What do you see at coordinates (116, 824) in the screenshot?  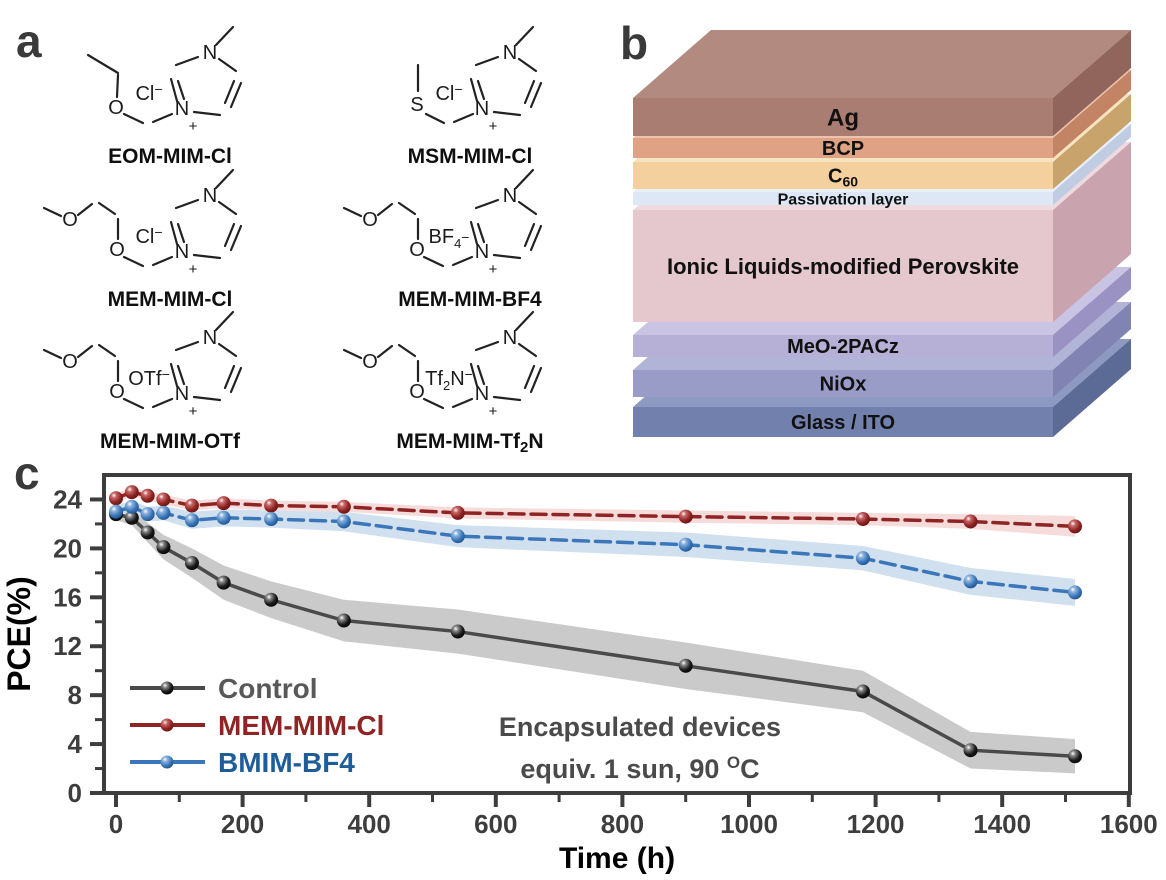 I see `x-tick-label: 0` at bounding box center [116, 824].